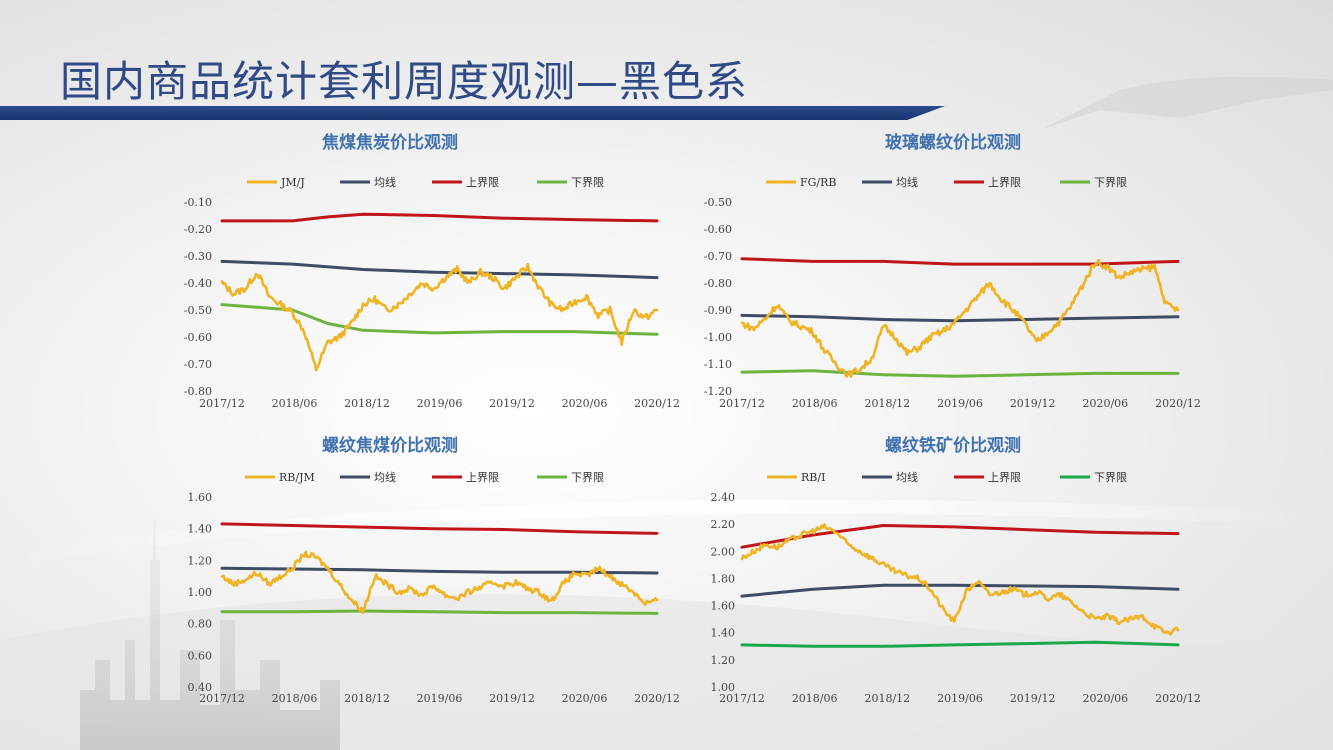  Describe the element at coordinates (200, 655) in the screenshot. I see `y-tick-label: 0.60` at that location.